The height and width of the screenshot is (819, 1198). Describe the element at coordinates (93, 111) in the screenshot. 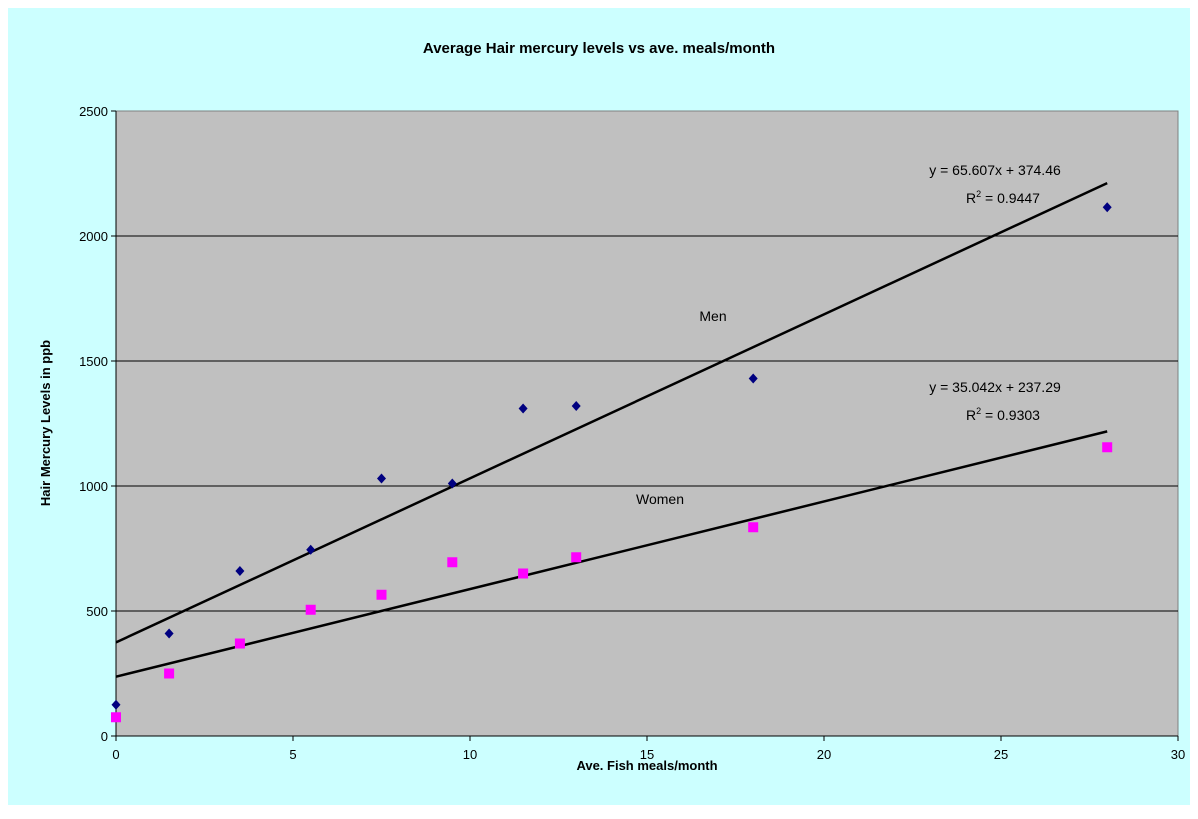

I see `y-tick-label: 2500` at that location.